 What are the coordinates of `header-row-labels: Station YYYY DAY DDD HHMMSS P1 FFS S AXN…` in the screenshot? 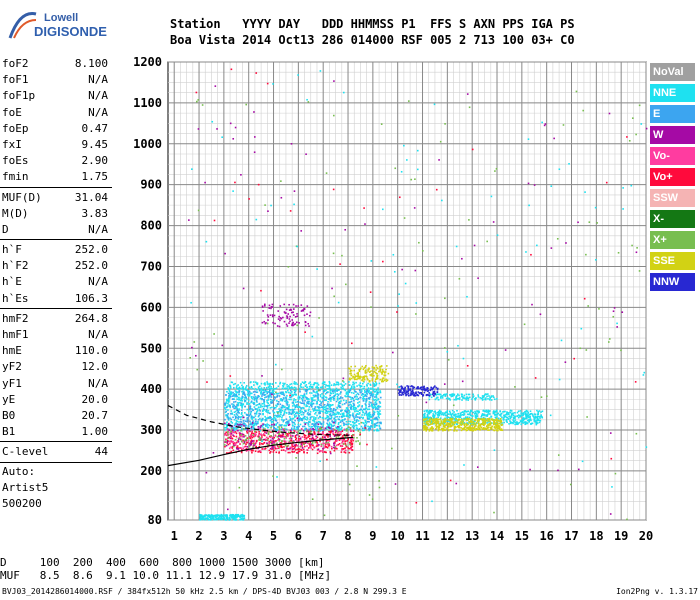 It's located at (372, 24).